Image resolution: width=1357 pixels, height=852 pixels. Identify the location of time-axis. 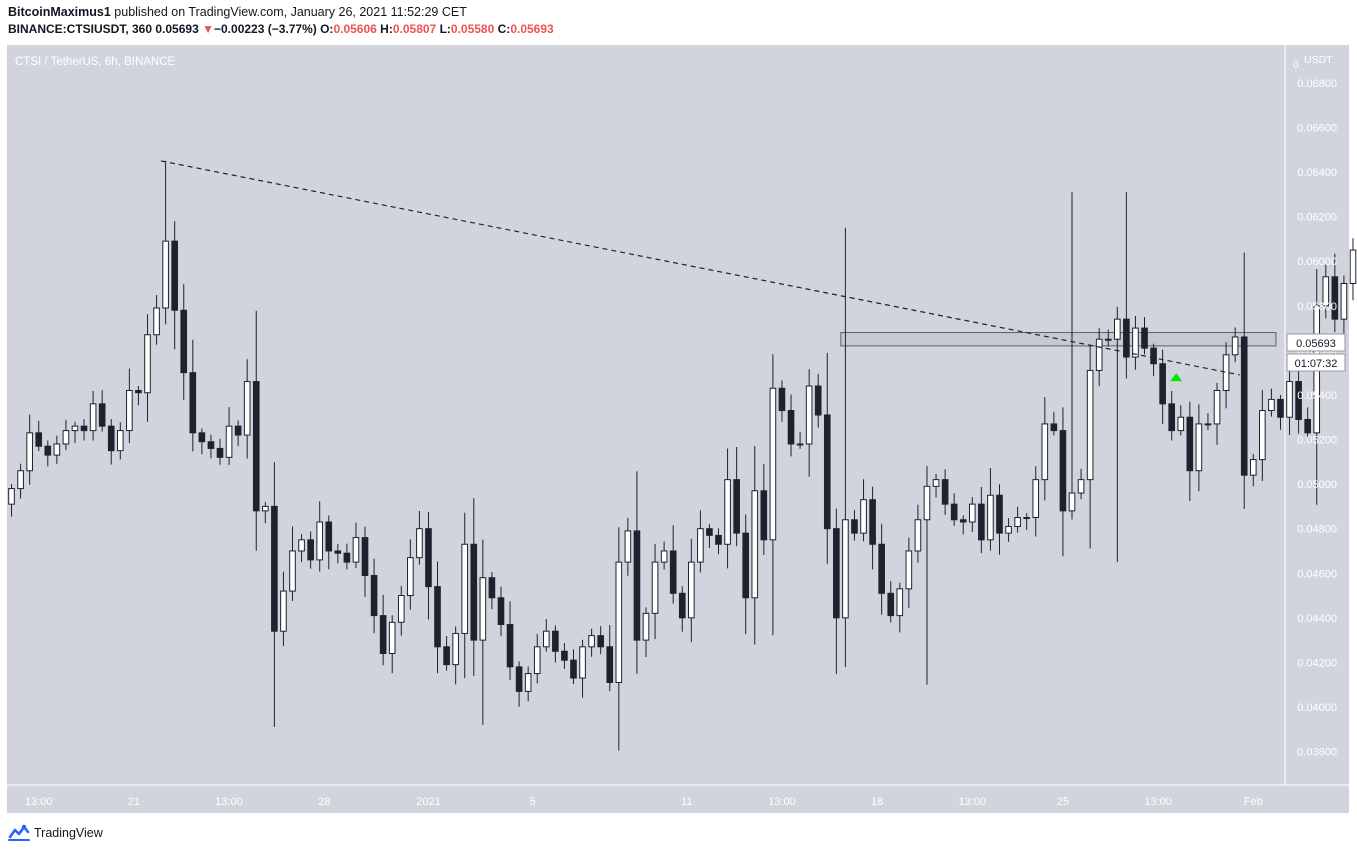
(678, 799).